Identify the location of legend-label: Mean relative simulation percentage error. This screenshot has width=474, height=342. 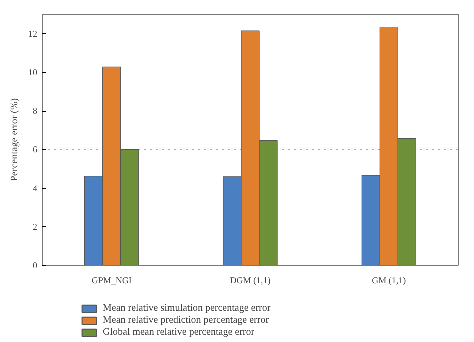
(187, 308).